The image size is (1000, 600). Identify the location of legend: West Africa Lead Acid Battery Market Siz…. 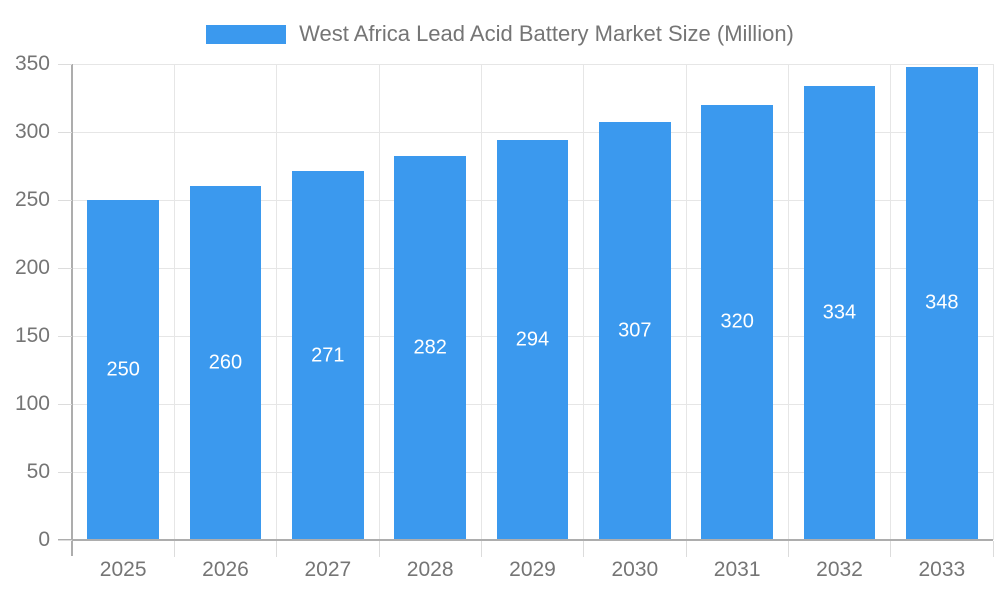
(500, 34).